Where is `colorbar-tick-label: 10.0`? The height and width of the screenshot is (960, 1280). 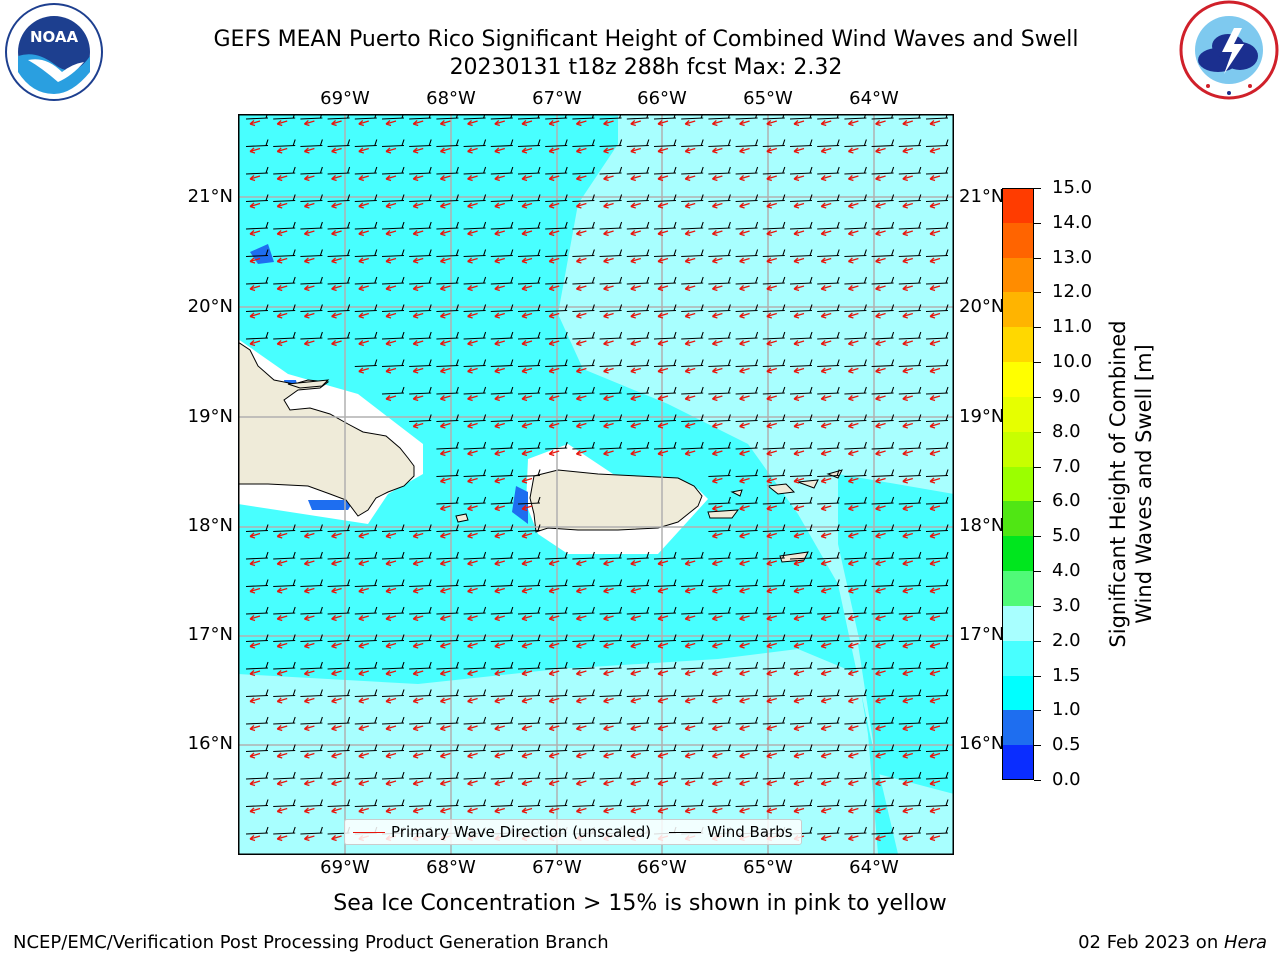
colorbar-tick-label: 10.0 is located at coordinates (1072, 362).